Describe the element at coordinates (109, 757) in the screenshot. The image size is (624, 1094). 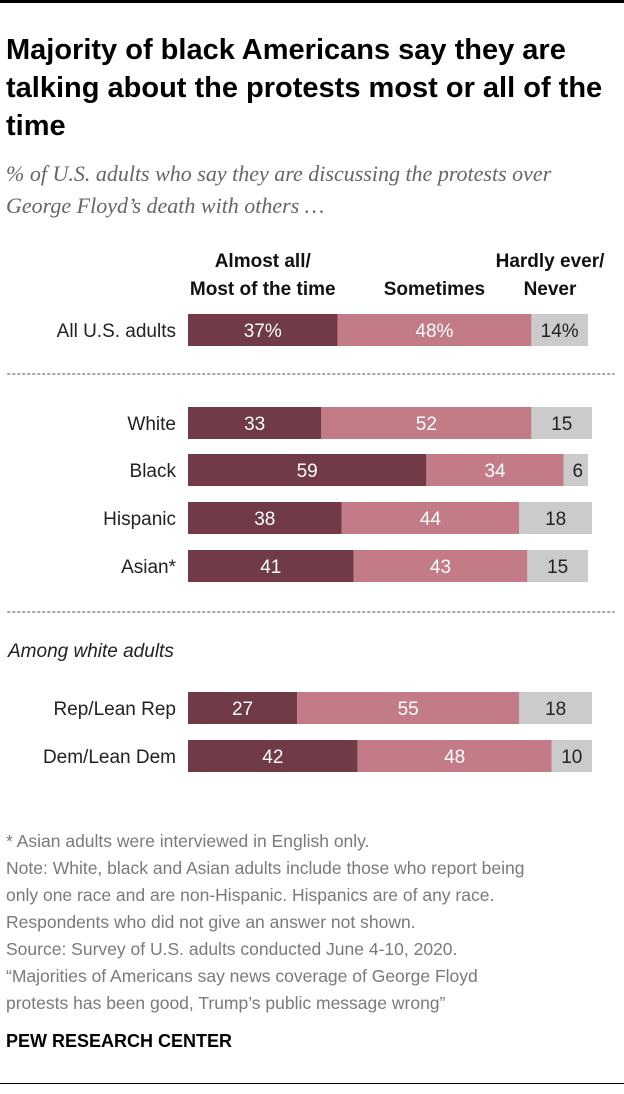
I see `row-label: Dem/Lean Dem` at that location.